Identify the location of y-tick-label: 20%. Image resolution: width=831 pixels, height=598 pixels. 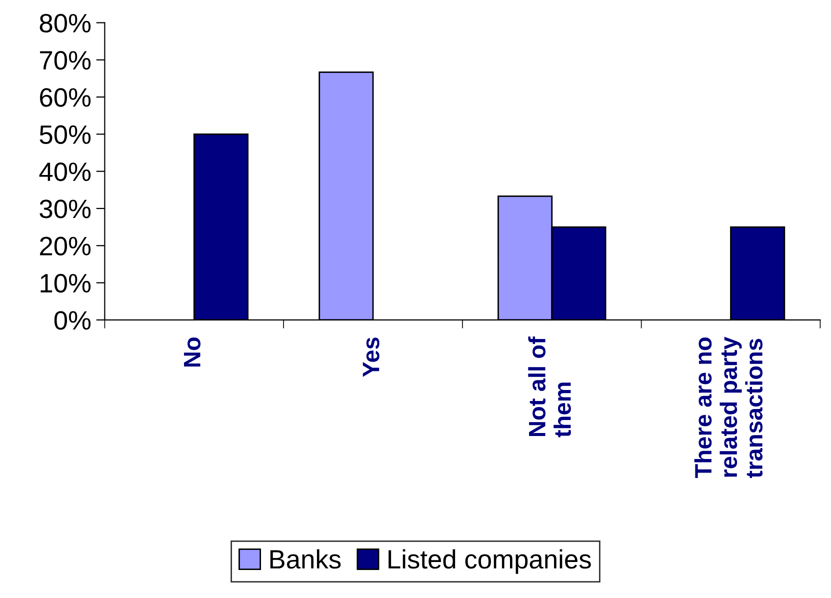
(65, 246).